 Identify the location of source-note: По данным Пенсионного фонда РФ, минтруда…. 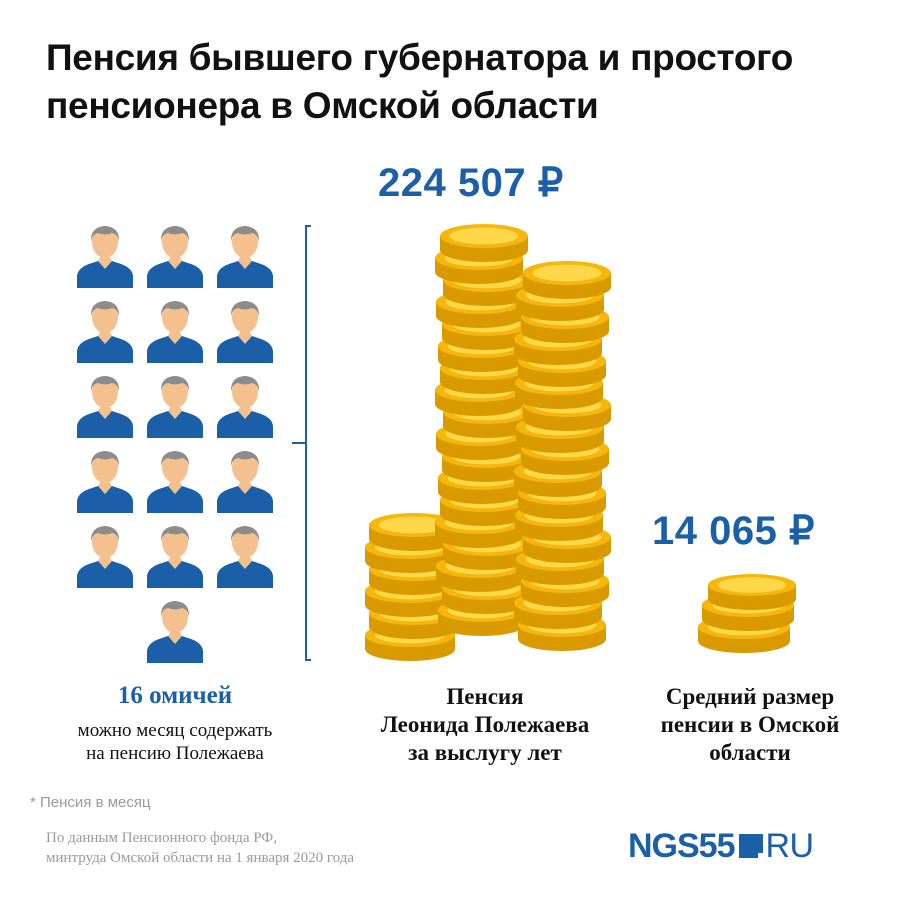
(200, 848).